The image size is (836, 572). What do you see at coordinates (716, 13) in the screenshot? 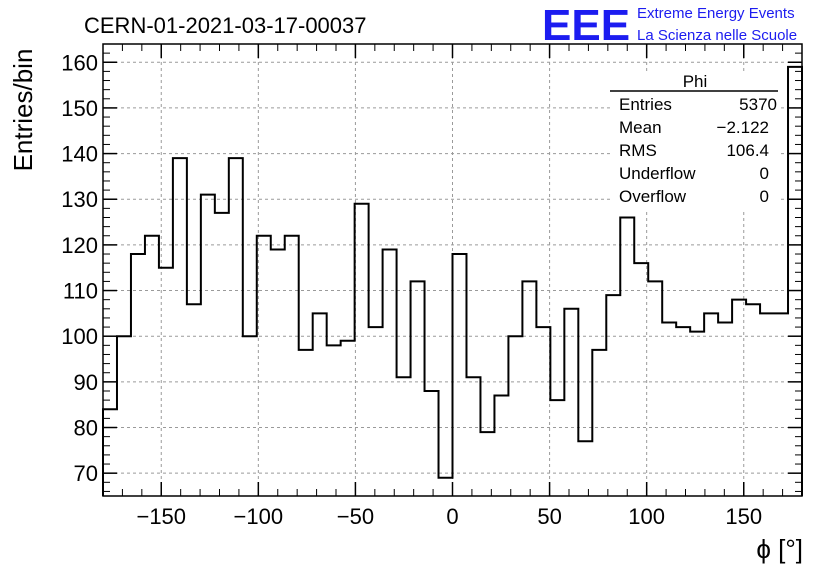
I see `logo-line-1: Extreme Energy Events` at bounding box center [716, 13].